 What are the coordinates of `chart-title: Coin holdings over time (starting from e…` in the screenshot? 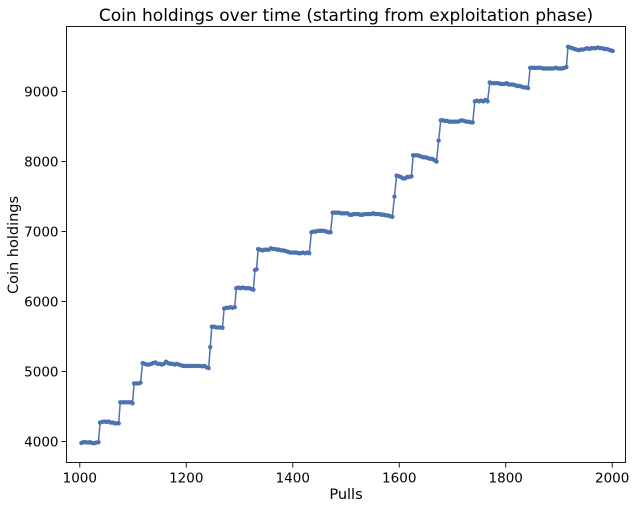 It's located at (346, 16).